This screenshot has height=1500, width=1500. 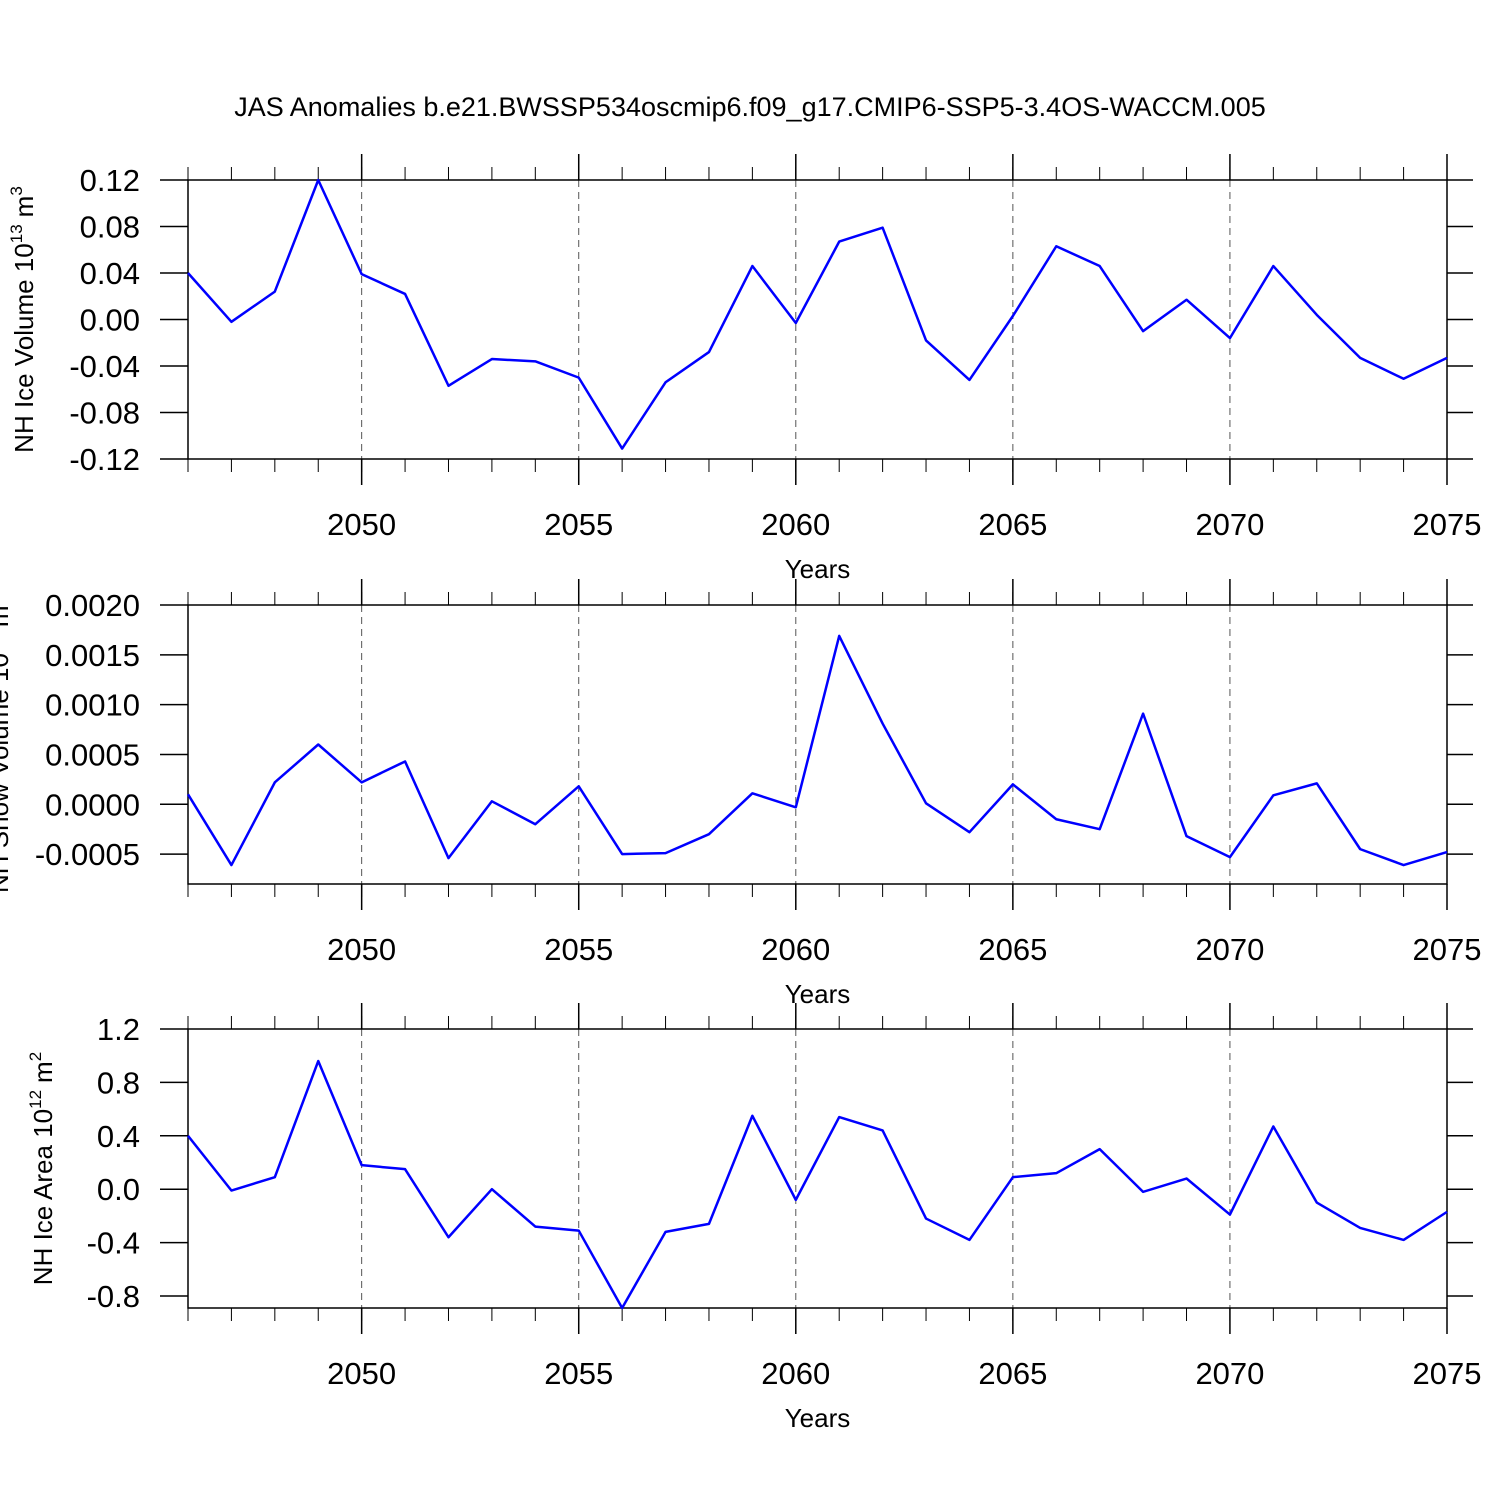 I want to click on y-axis-label-exponent: 12, so click(x=35, y=1099).